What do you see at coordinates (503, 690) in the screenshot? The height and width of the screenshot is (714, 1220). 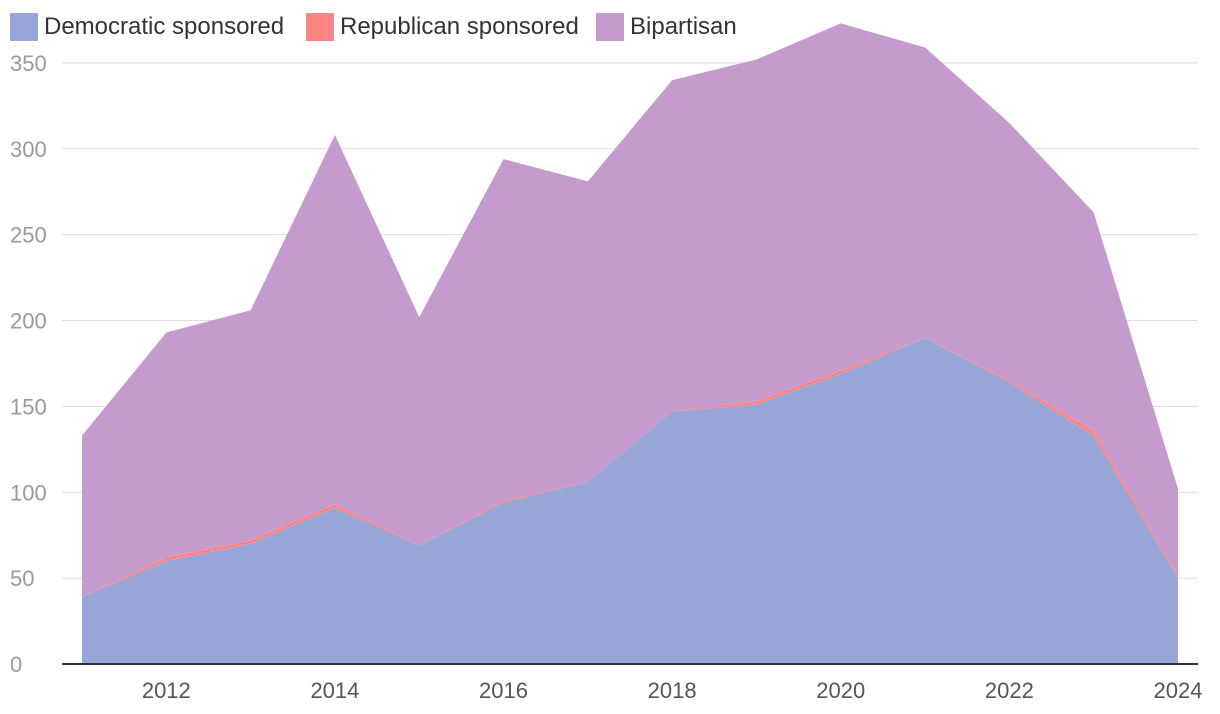 I see `x-tick-label: 2016` at bounding box center [503, 690].